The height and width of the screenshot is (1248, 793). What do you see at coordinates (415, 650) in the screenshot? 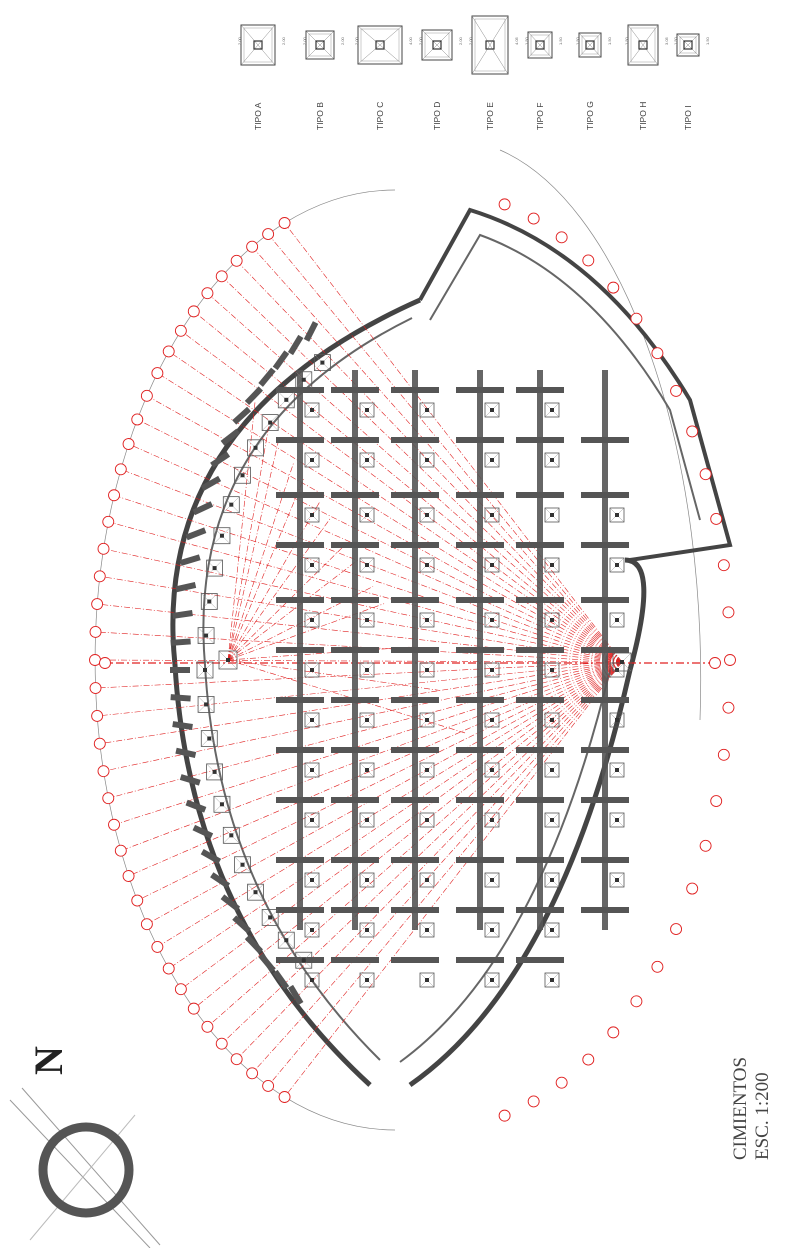
I see `wall-footing-spine` at bounding box center [415, 650].